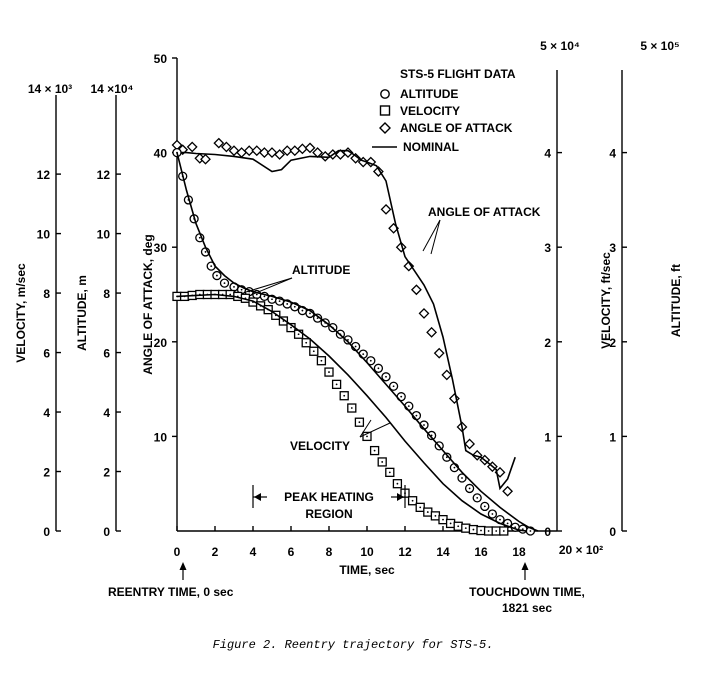 The height and width of the screenshot is (678, 707). I want to click on aoa-axis-label: ANGLE OF ATTACK, deg, so click(148, 304).